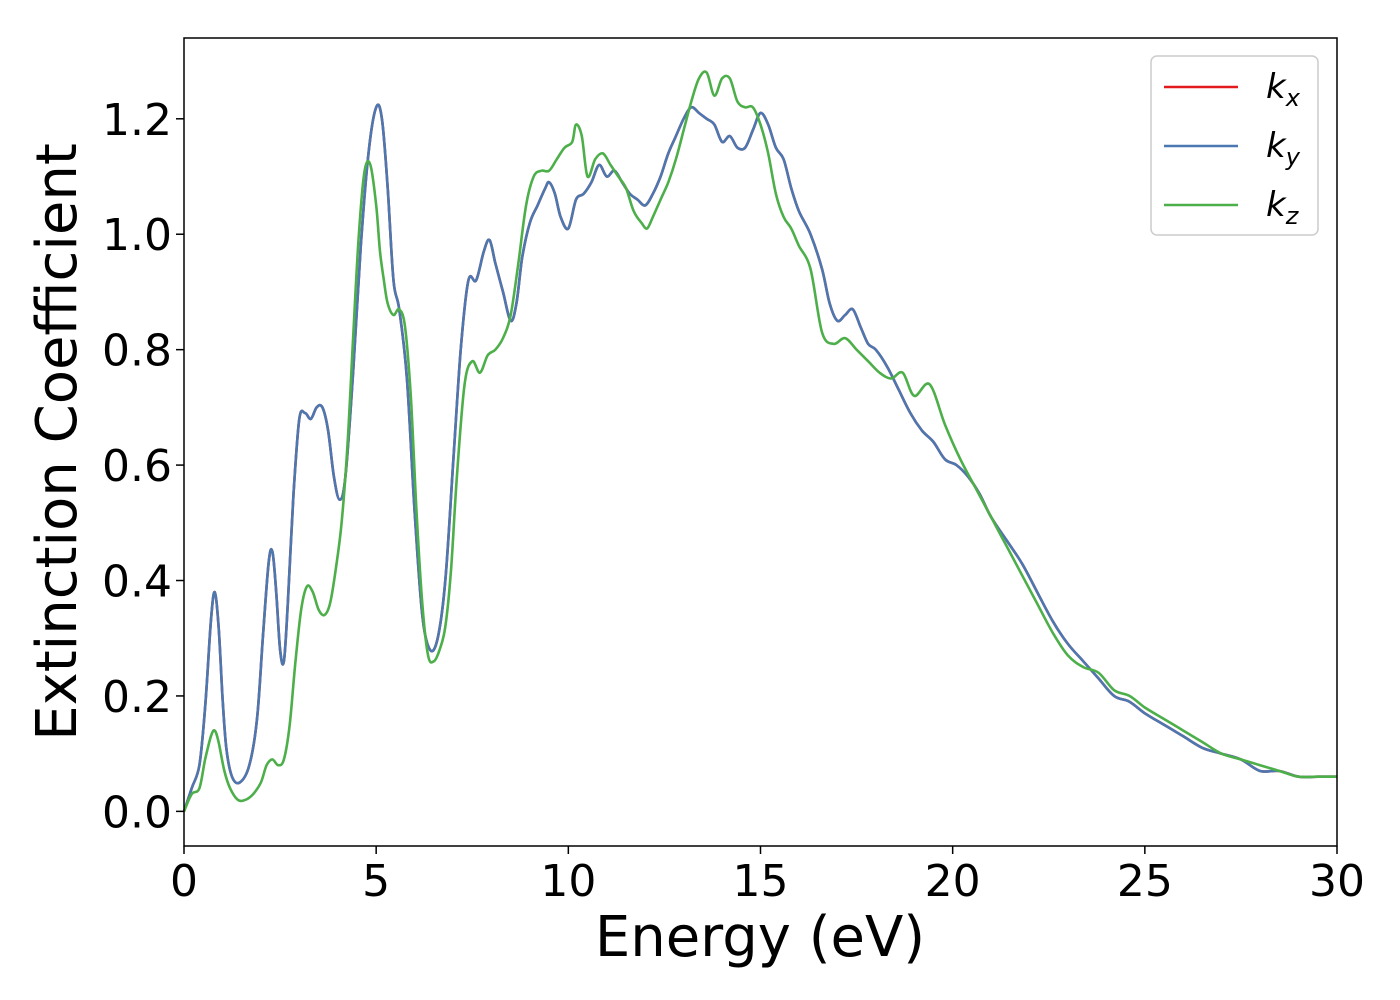 This screenshot has width=1400, height=1000. Describe the element at coordinates (137, 812) in the screenshot. I see `y-tick-label: 0.0` at that location.